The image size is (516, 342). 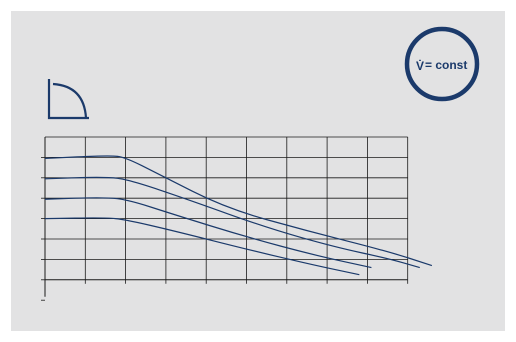 What do you see at coordinates (446, 65) in the screenshot?
I see `badge-label: = const` at bounding box center [446, 65].